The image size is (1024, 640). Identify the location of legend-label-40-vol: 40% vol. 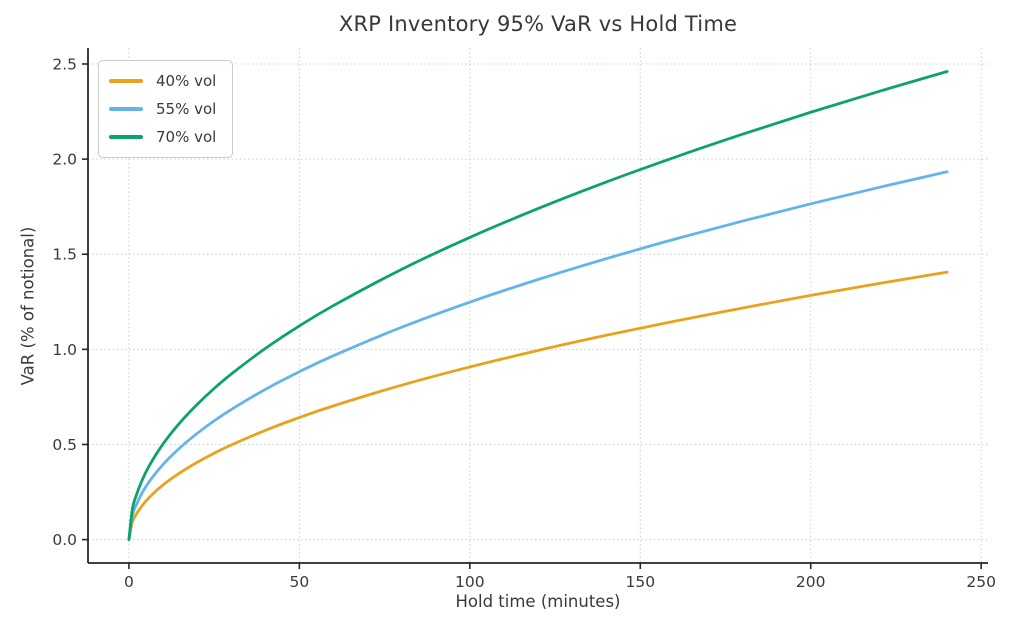
(186, 80).